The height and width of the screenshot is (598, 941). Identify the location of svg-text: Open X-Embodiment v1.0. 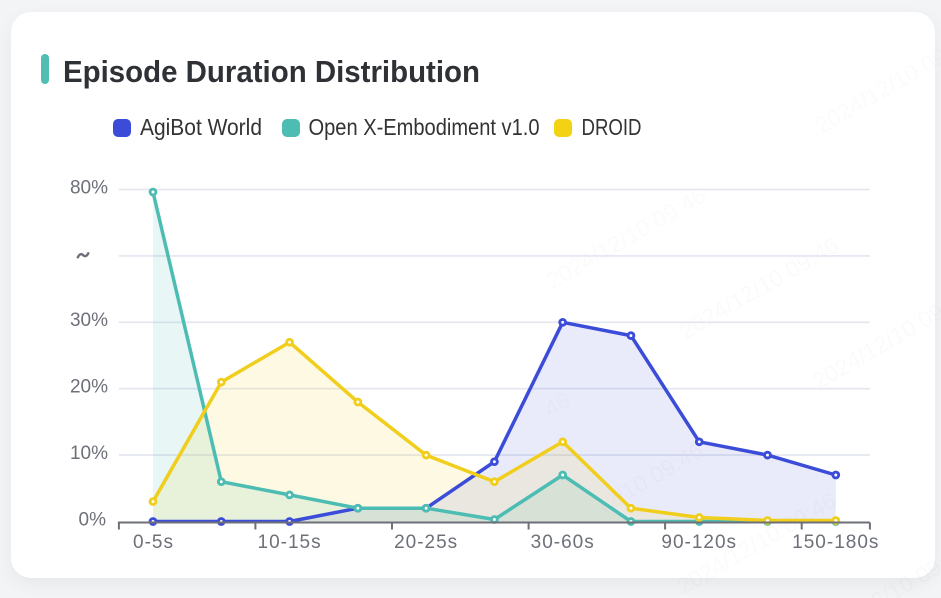
(424, 127).